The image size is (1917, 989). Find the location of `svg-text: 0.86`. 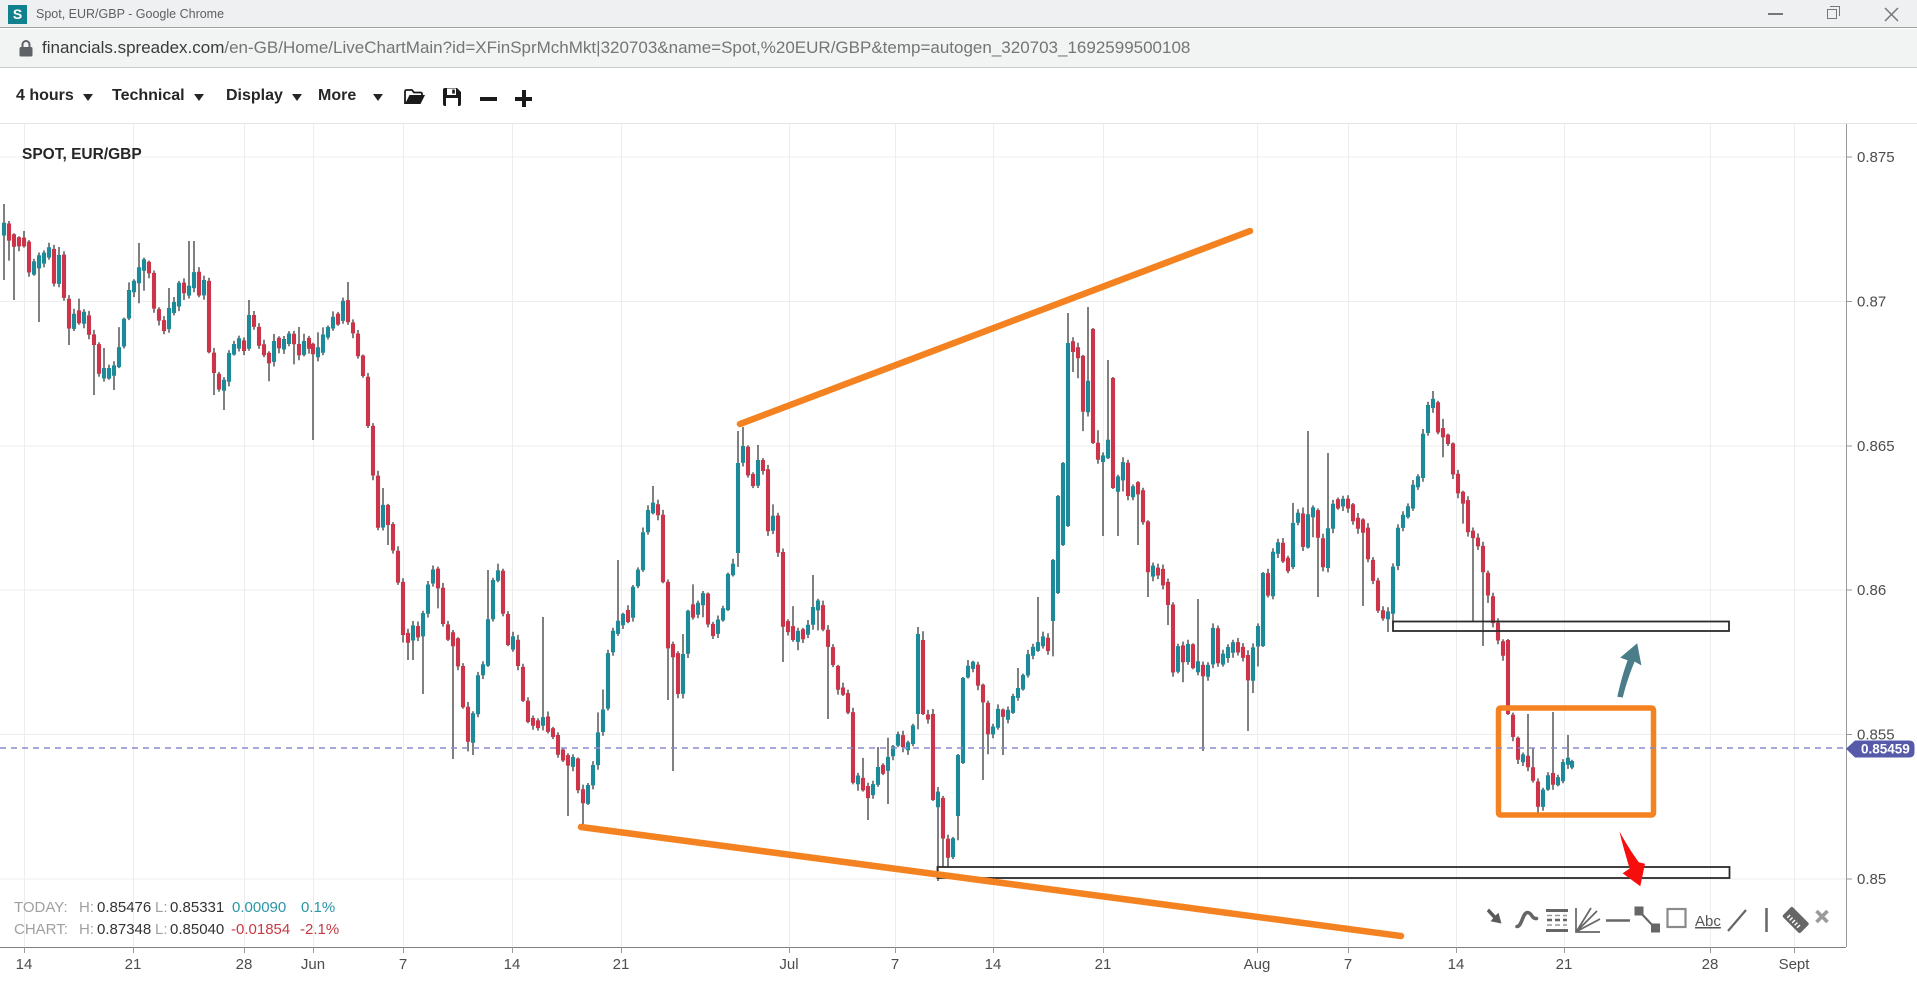

svg-text: 0.86 is located at coordinates (1871, 590).